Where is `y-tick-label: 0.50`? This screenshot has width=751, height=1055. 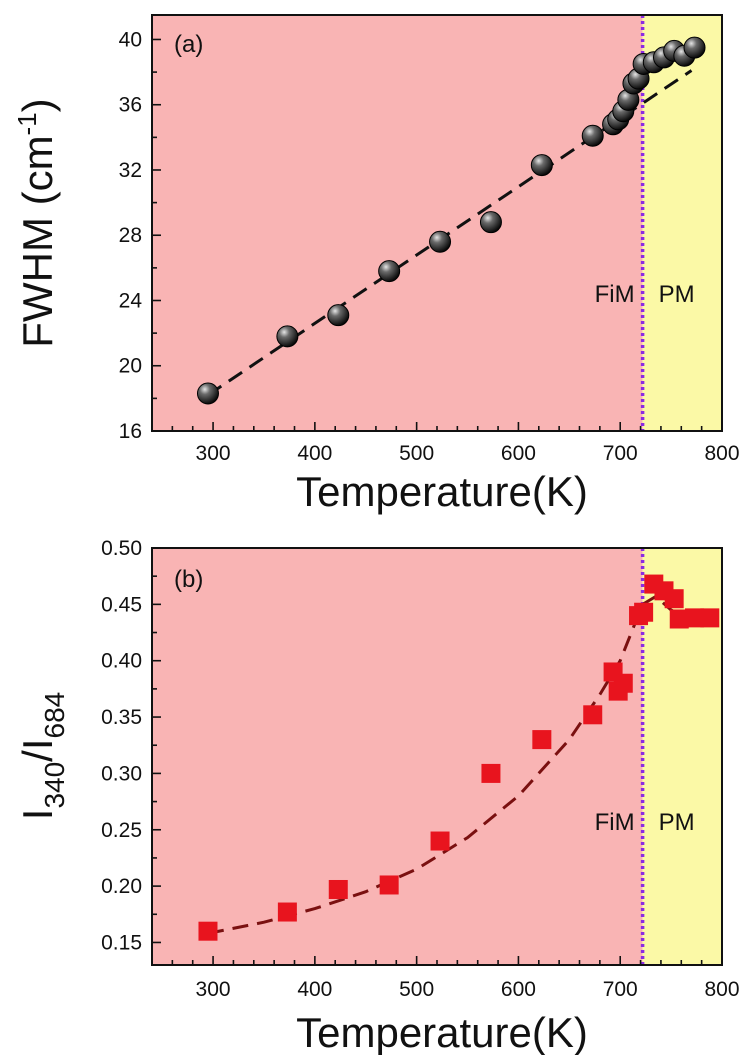
y-tick-label: 0.50 is located at coordinates (121, 548).